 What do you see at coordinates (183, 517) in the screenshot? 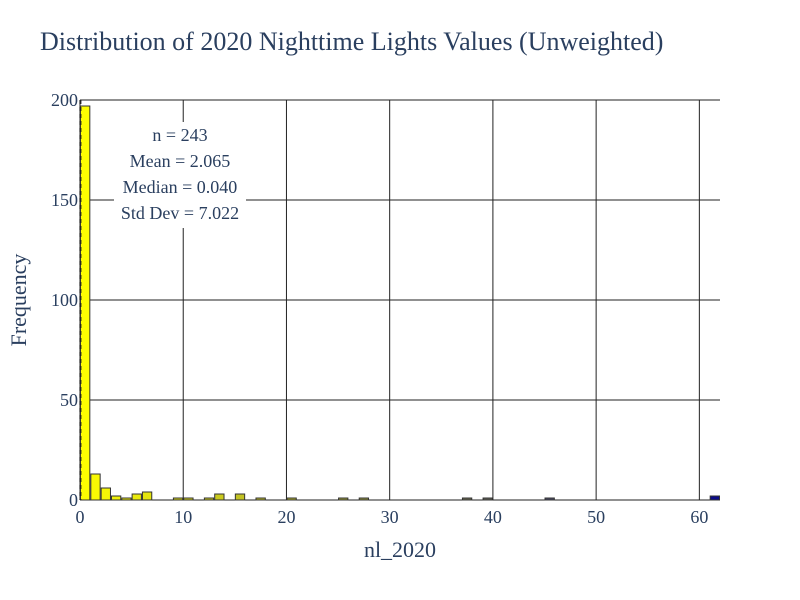
I see `x-tick-label: 10` at bounding box center [183, 517].